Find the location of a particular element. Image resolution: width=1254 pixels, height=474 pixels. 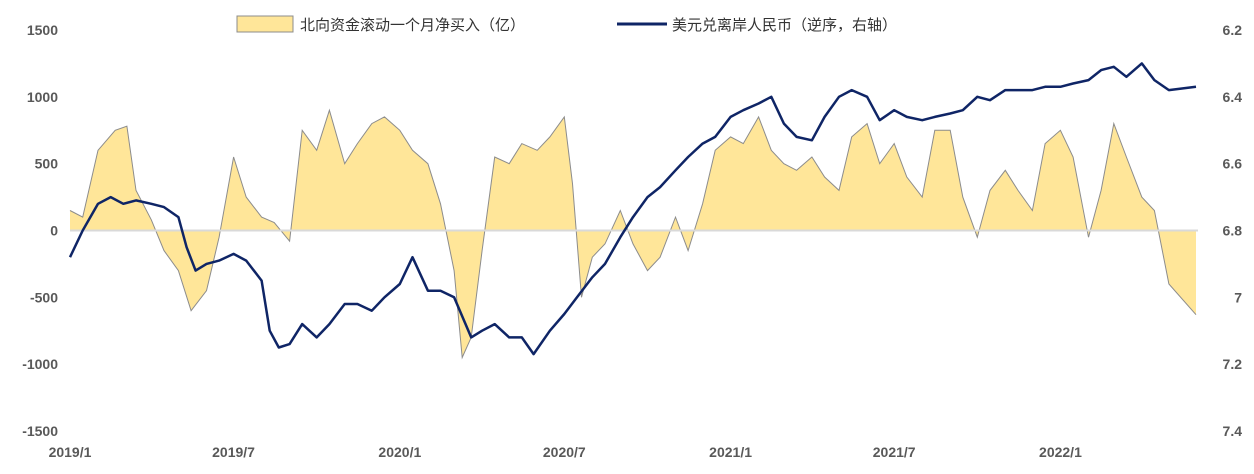

y-right-tick-label: 7 is located at coordinates (1238, 297).